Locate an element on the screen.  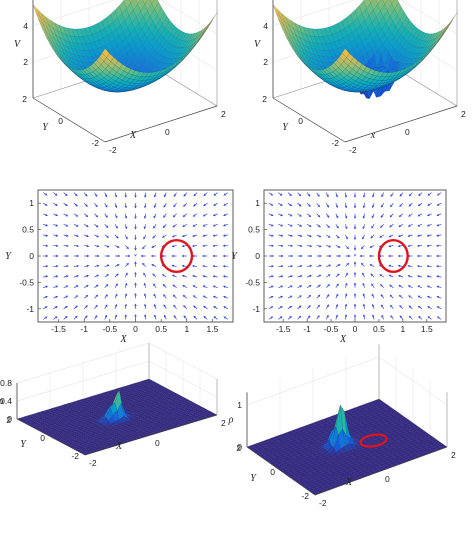
z-tick-label: 2 is located at coordinates (25, 62).